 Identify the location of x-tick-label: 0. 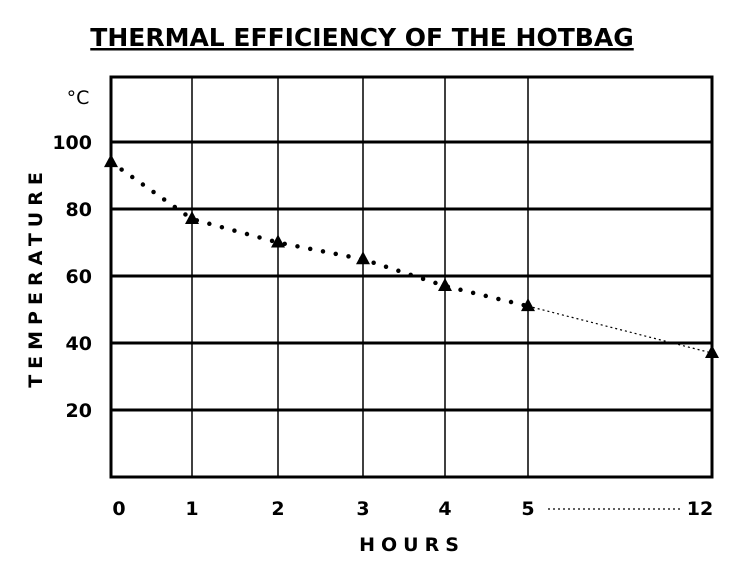
(118, 509).